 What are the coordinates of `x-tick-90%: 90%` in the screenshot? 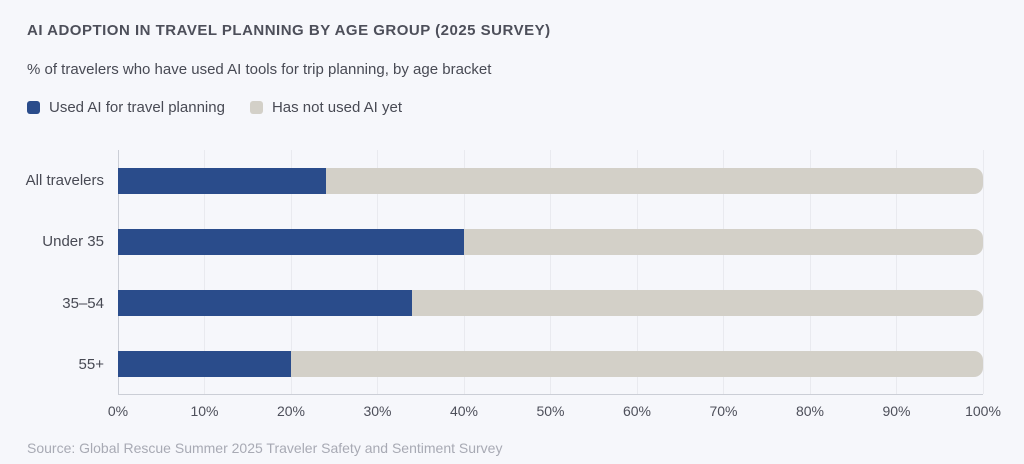 It's located at (896, 411).